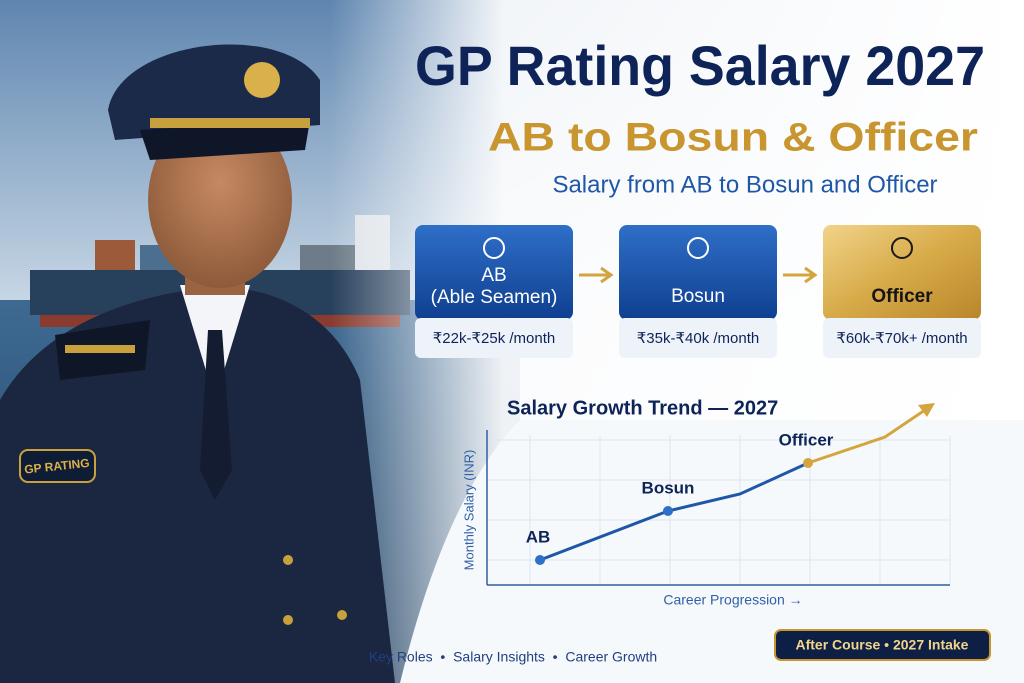 The height and width of the screenshot is (683, 1024). Describe the element at coordinates (698, 296) in the screenshot. I see `card-role: Bosun` at that location.